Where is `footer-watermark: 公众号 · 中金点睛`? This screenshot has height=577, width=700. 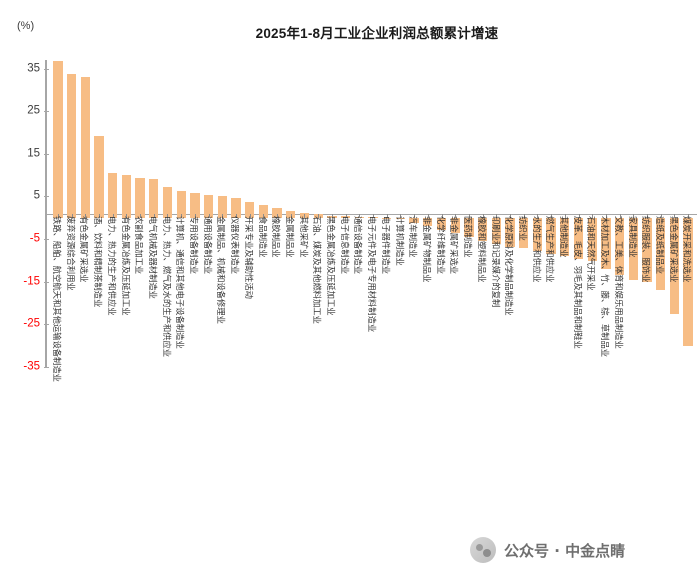 footer-watermark: 公众号 · 中金点睛 is located at coordinates (547, 550).